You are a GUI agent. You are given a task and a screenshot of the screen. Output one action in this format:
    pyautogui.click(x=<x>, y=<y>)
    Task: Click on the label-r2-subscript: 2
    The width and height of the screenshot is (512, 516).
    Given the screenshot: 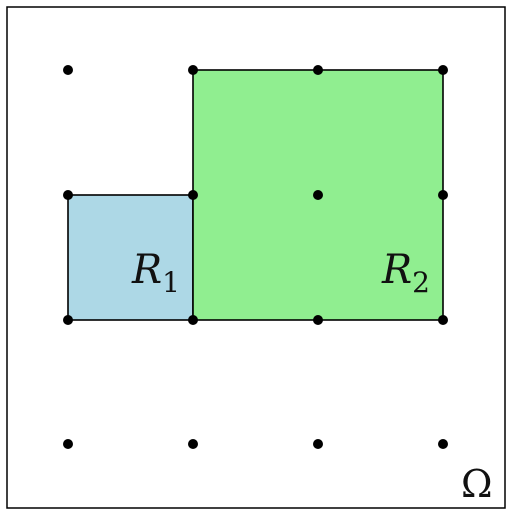 What is the action you would take?
    pyautogui.click(x=421, y=282)
    